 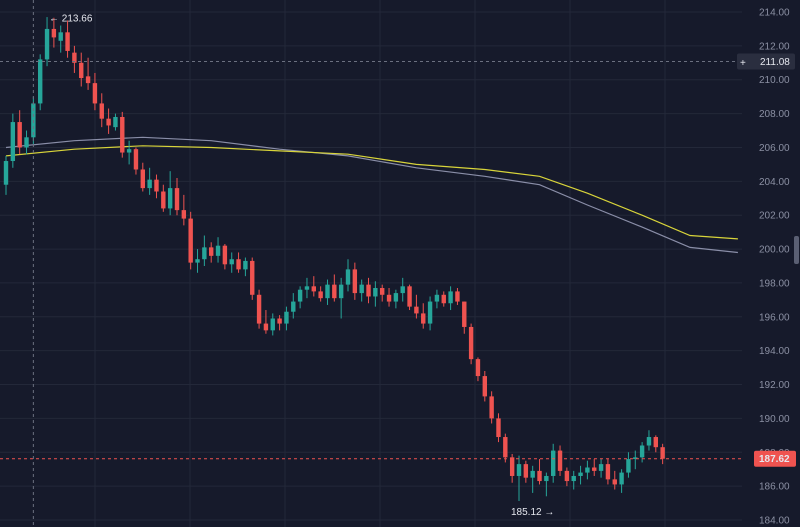 I want to click on y-tick-label: 212.00, so click(x=774, y=46).